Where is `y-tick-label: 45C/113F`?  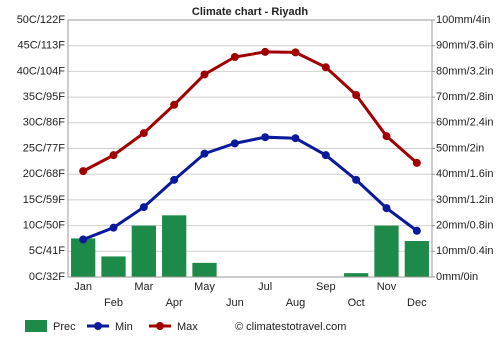
y-tick-label: 45C/113F is located at coordinates (42, 46).